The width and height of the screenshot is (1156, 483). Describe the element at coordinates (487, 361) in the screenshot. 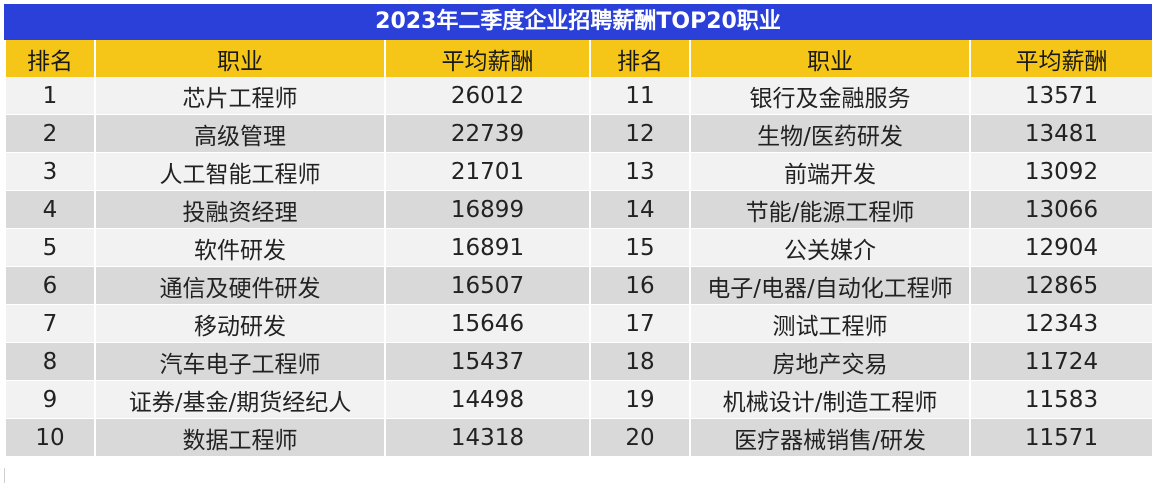

I see `salary-cell: 15437` at that location.